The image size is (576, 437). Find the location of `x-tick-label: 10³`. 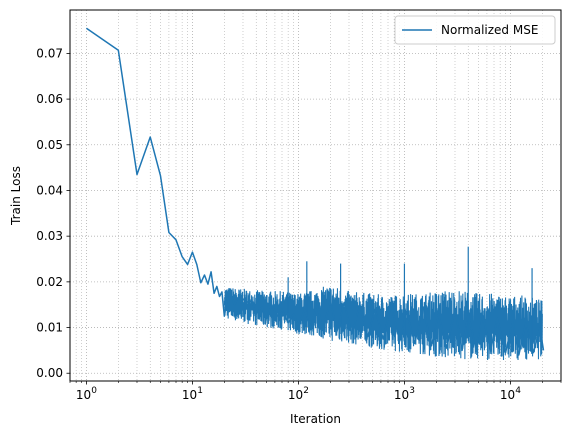

x-tick-label: 10³ is located at coordinates (404, 394).